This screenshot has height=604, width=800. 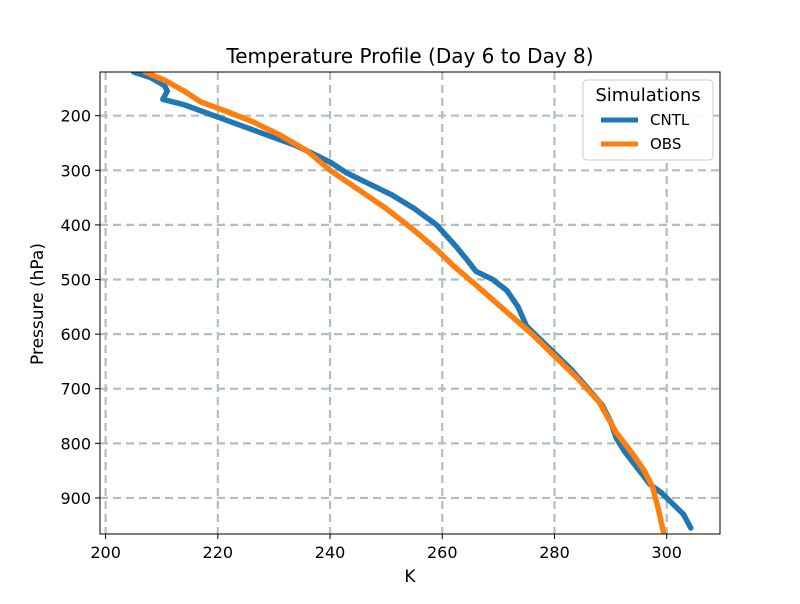 I want to click on legend-frame, so click(x=648, y=120).